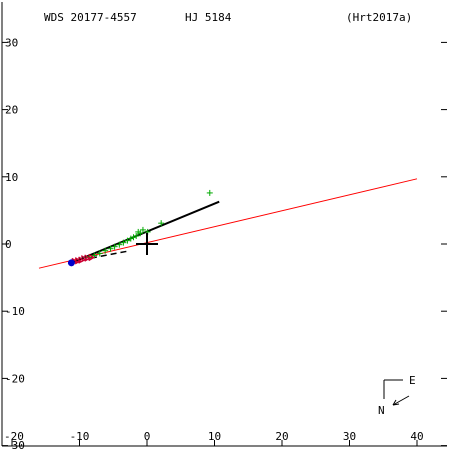 Image resolution: width=450 pixels, height=450 pixels. I want to click on header-name: HJ 5184, so click(208, 17).